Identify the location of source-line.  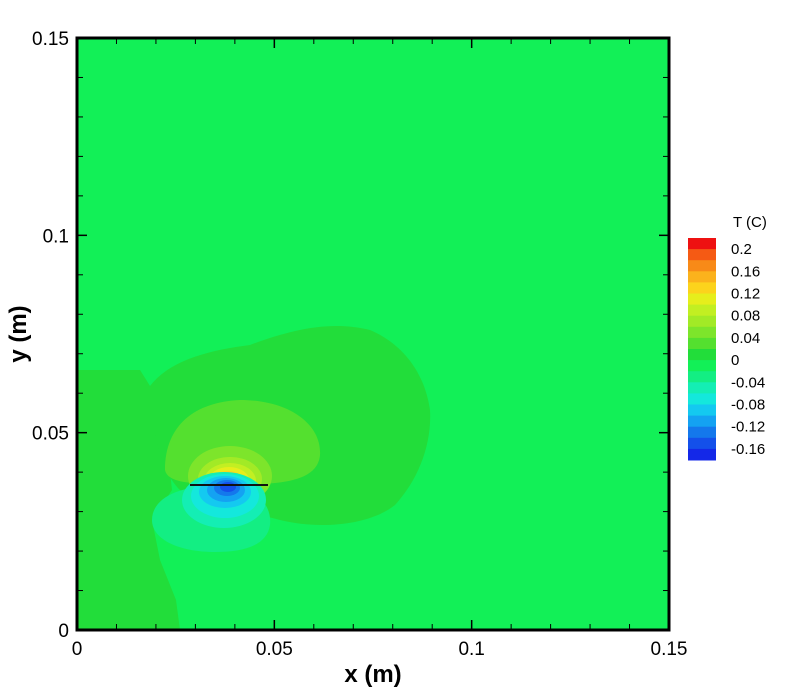
(229, 485).